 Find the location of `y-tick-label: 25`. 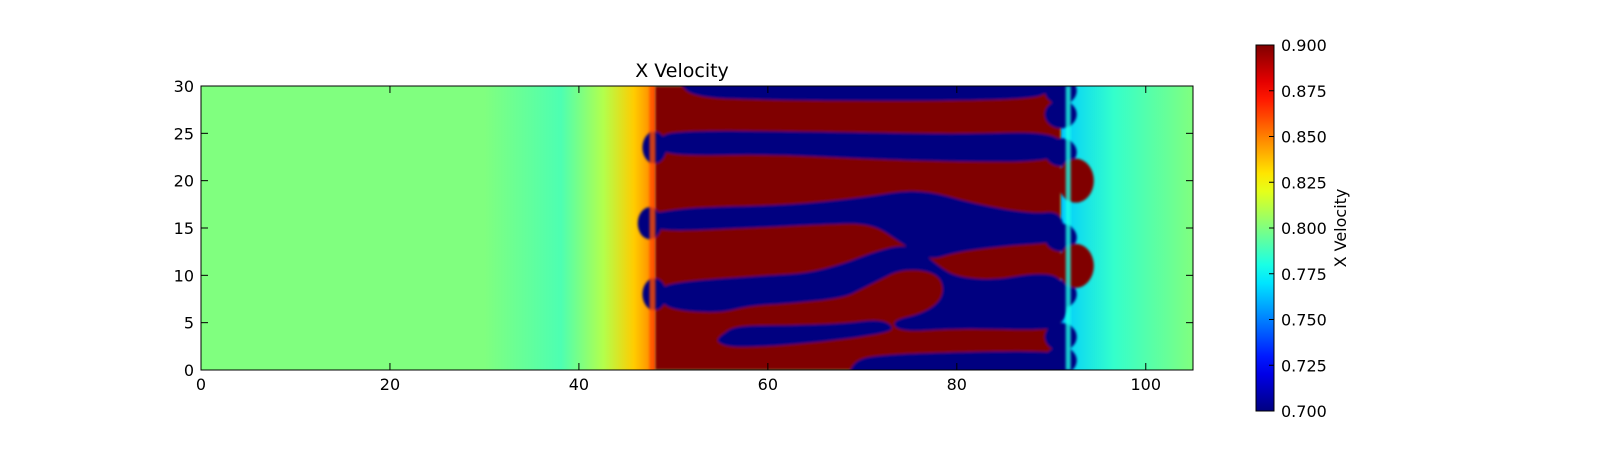

y-tick-label: 25 is located at coordinates (184, 133).